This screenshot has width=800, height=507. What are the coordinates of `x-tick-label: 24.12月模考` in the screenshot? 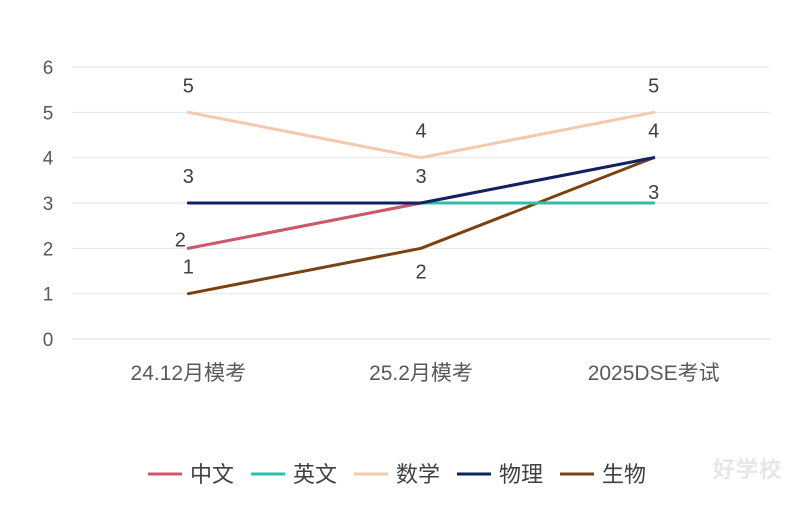 It's located at (189, 373).